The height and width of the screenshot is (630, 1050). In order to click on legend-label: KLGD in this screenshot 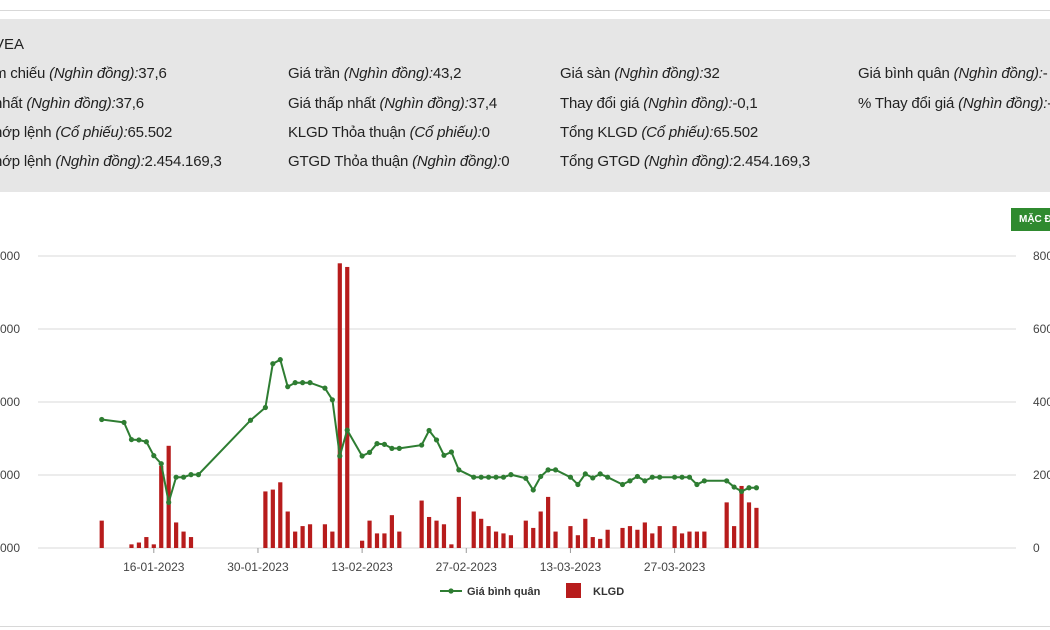, I will do `click(608, 592)`.